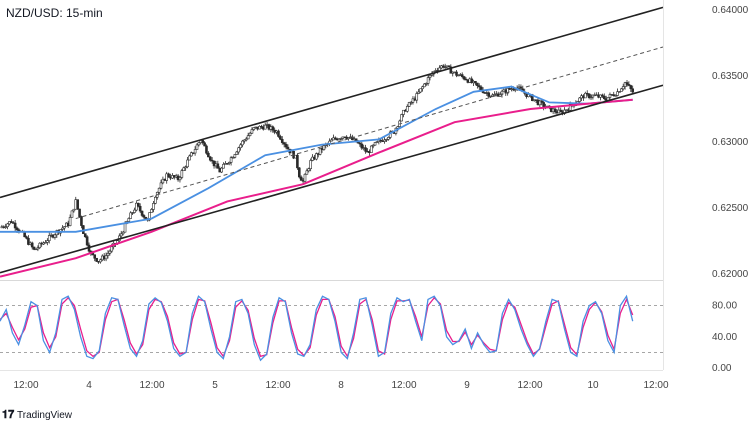 This screenshot has width=750, height=430. What do you see at coordinates (45, 415) in the screenshot?
I see `brand-label: TradingView` at bounding box center [45, 415].